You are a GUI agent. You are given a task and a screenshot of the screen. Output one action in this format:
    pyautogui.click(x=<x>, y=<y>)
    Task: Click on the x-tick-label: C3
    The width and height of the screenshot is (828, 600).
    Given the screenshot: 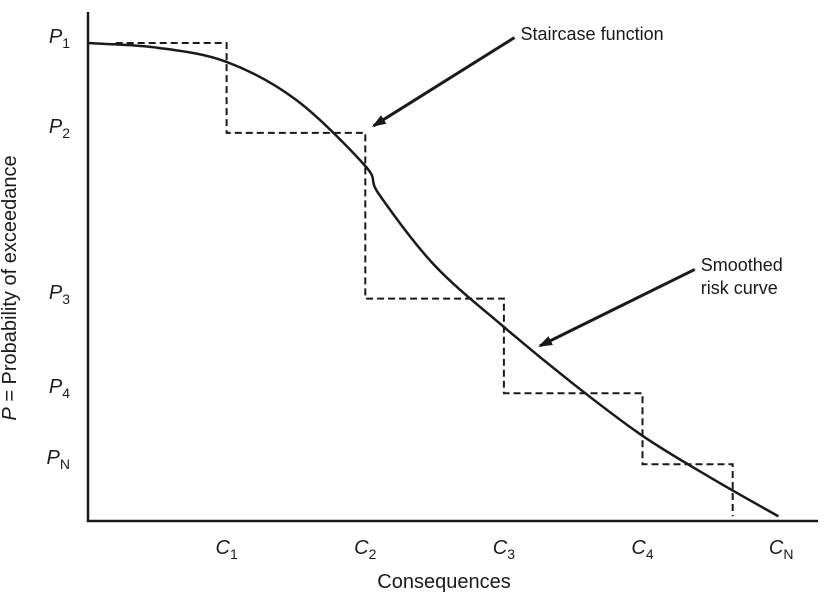 What is the action you would take?
    pyautogui.click(x=504, y=549)
    